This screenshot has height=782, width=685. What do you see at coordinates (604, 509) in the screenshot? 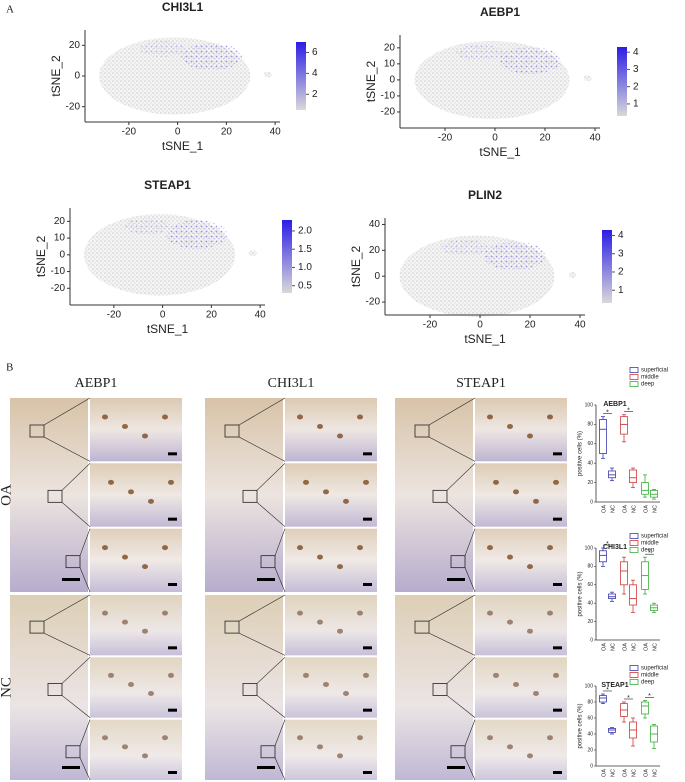
I see `x-tick-label: OA` at bounding box center [604, 509].